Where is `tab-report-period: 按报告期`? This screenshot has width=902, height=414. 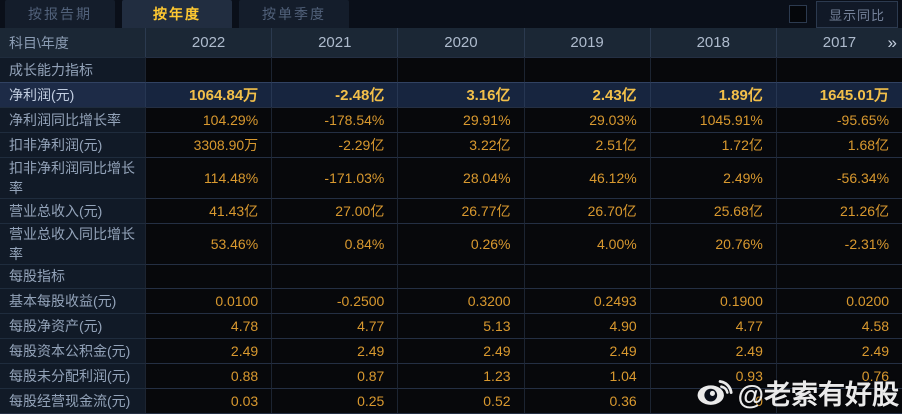
tab-report-period: 按报告期 is located at coordinates (60, 14).